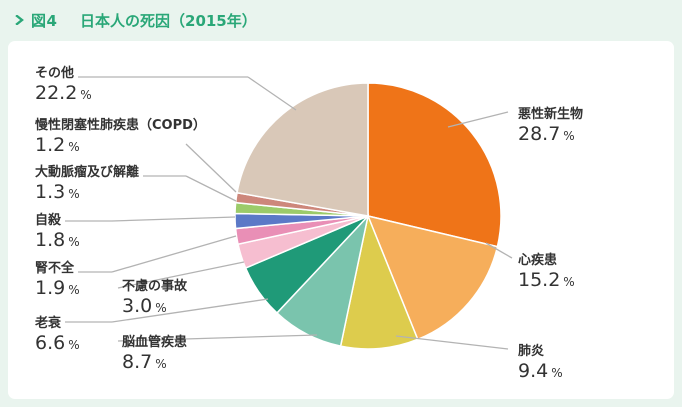 The height and width of the screenshot is (407, 682). I want to click on slice-label-name-6: 不慮の事故, so click(155, 286).